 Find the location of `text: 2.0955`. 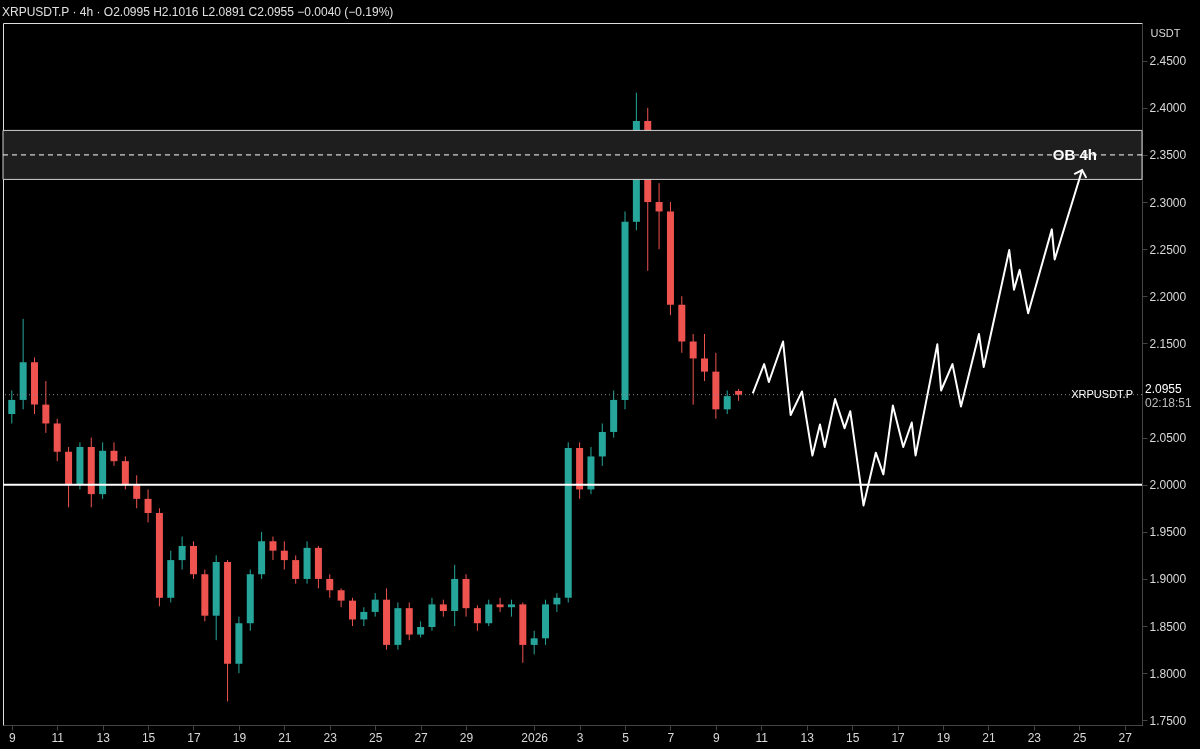

text: 2.0955 is located at coordinates (1164, 388).